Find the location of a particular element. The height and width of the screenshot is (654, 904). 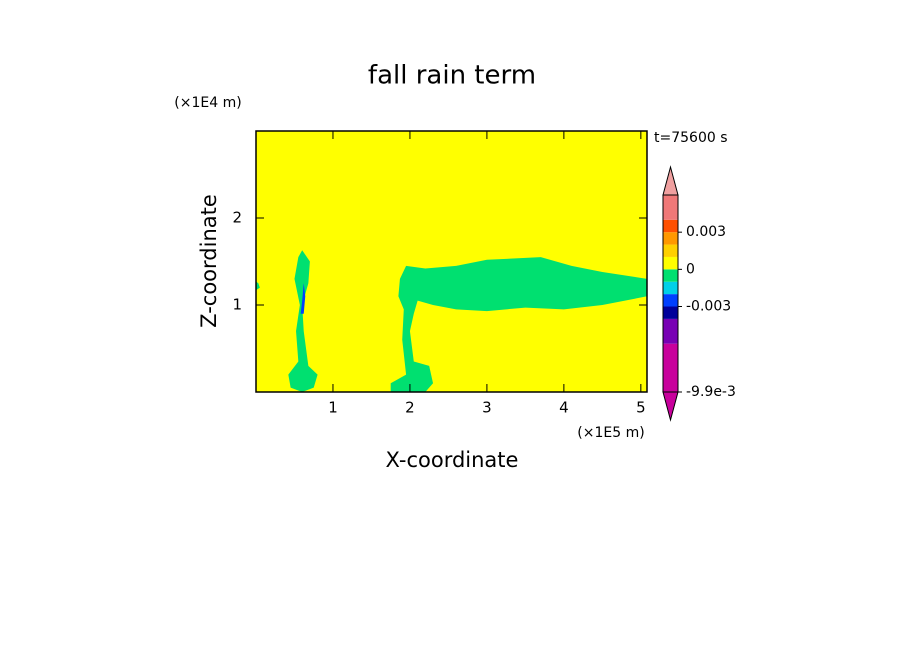

colorbar-tick-label: 0.003 is located at coordinates (706, 232).